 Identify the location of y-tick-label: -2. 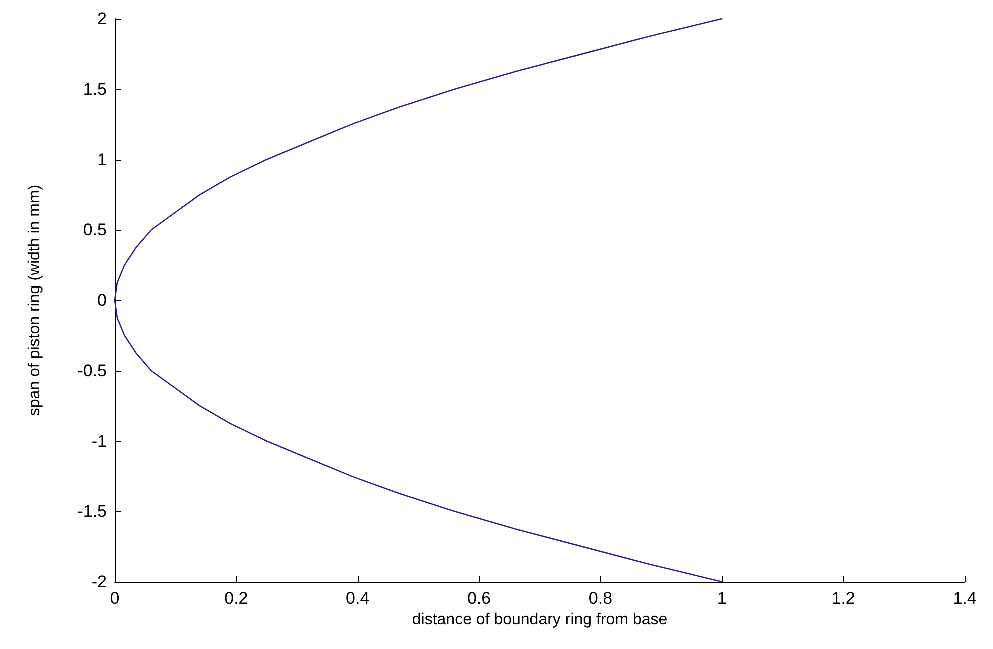
(99, 582).